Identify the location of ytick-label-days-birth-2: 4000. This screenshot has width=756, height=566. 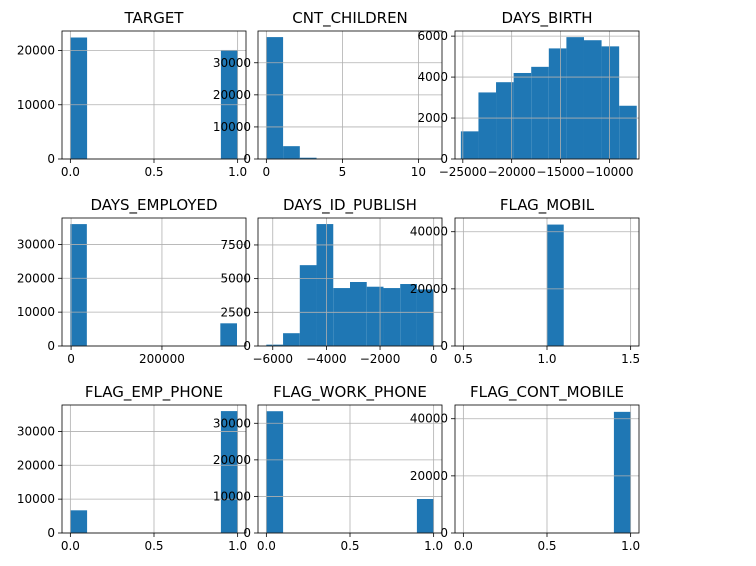
(432, 77).